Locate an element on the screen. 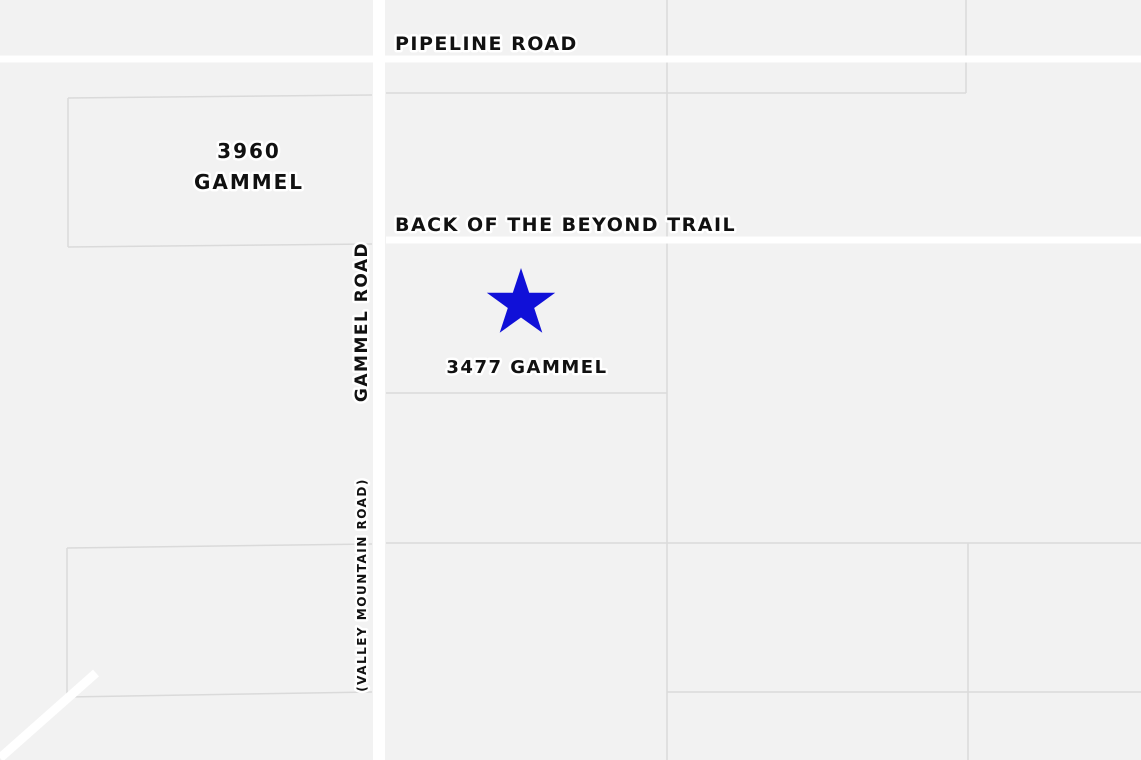 The height and width of the screenshot is (760, 1141). pipeline-road-label: PIPELINE ROAD is located at coordinates (486, 44).